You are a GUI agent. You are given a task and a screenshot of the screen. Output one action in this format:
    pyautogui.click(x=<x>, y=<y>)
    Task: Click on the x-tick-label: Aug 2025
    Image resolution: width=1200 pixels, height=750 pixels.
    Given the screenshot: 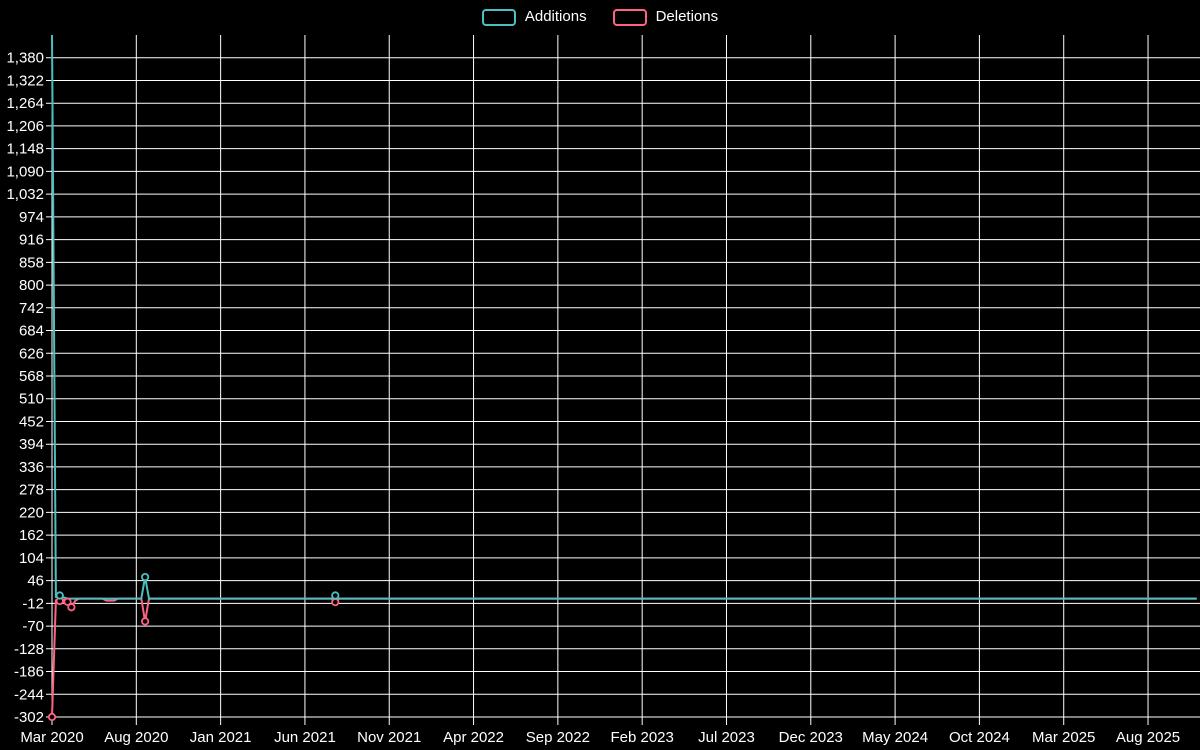 What is the action you would take?
    pyautogui.click(x=1148, y=737)
    